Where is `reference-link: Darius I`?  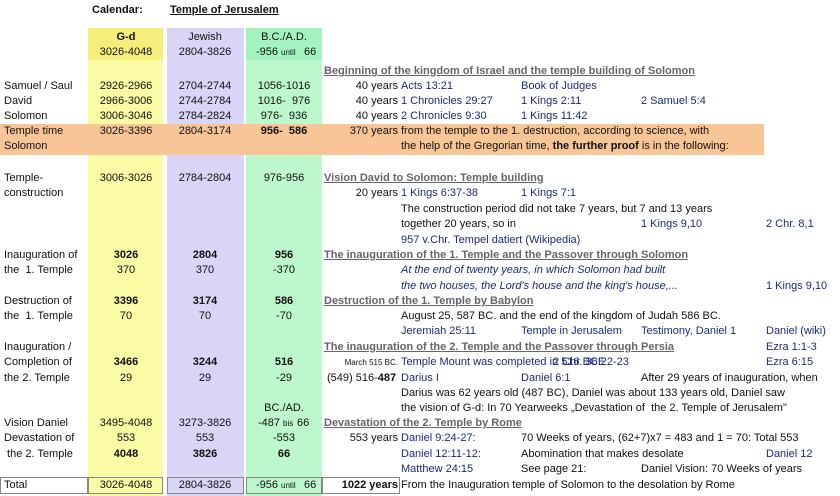 reference-link: Darius I is located at coordinates (420, 378).